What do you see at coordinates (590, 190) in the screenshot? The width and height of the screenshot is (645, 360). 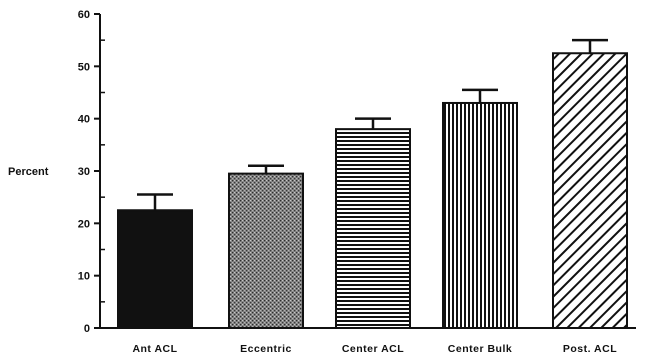 I see `bar-post-acl` at bounding box center [590, 190].